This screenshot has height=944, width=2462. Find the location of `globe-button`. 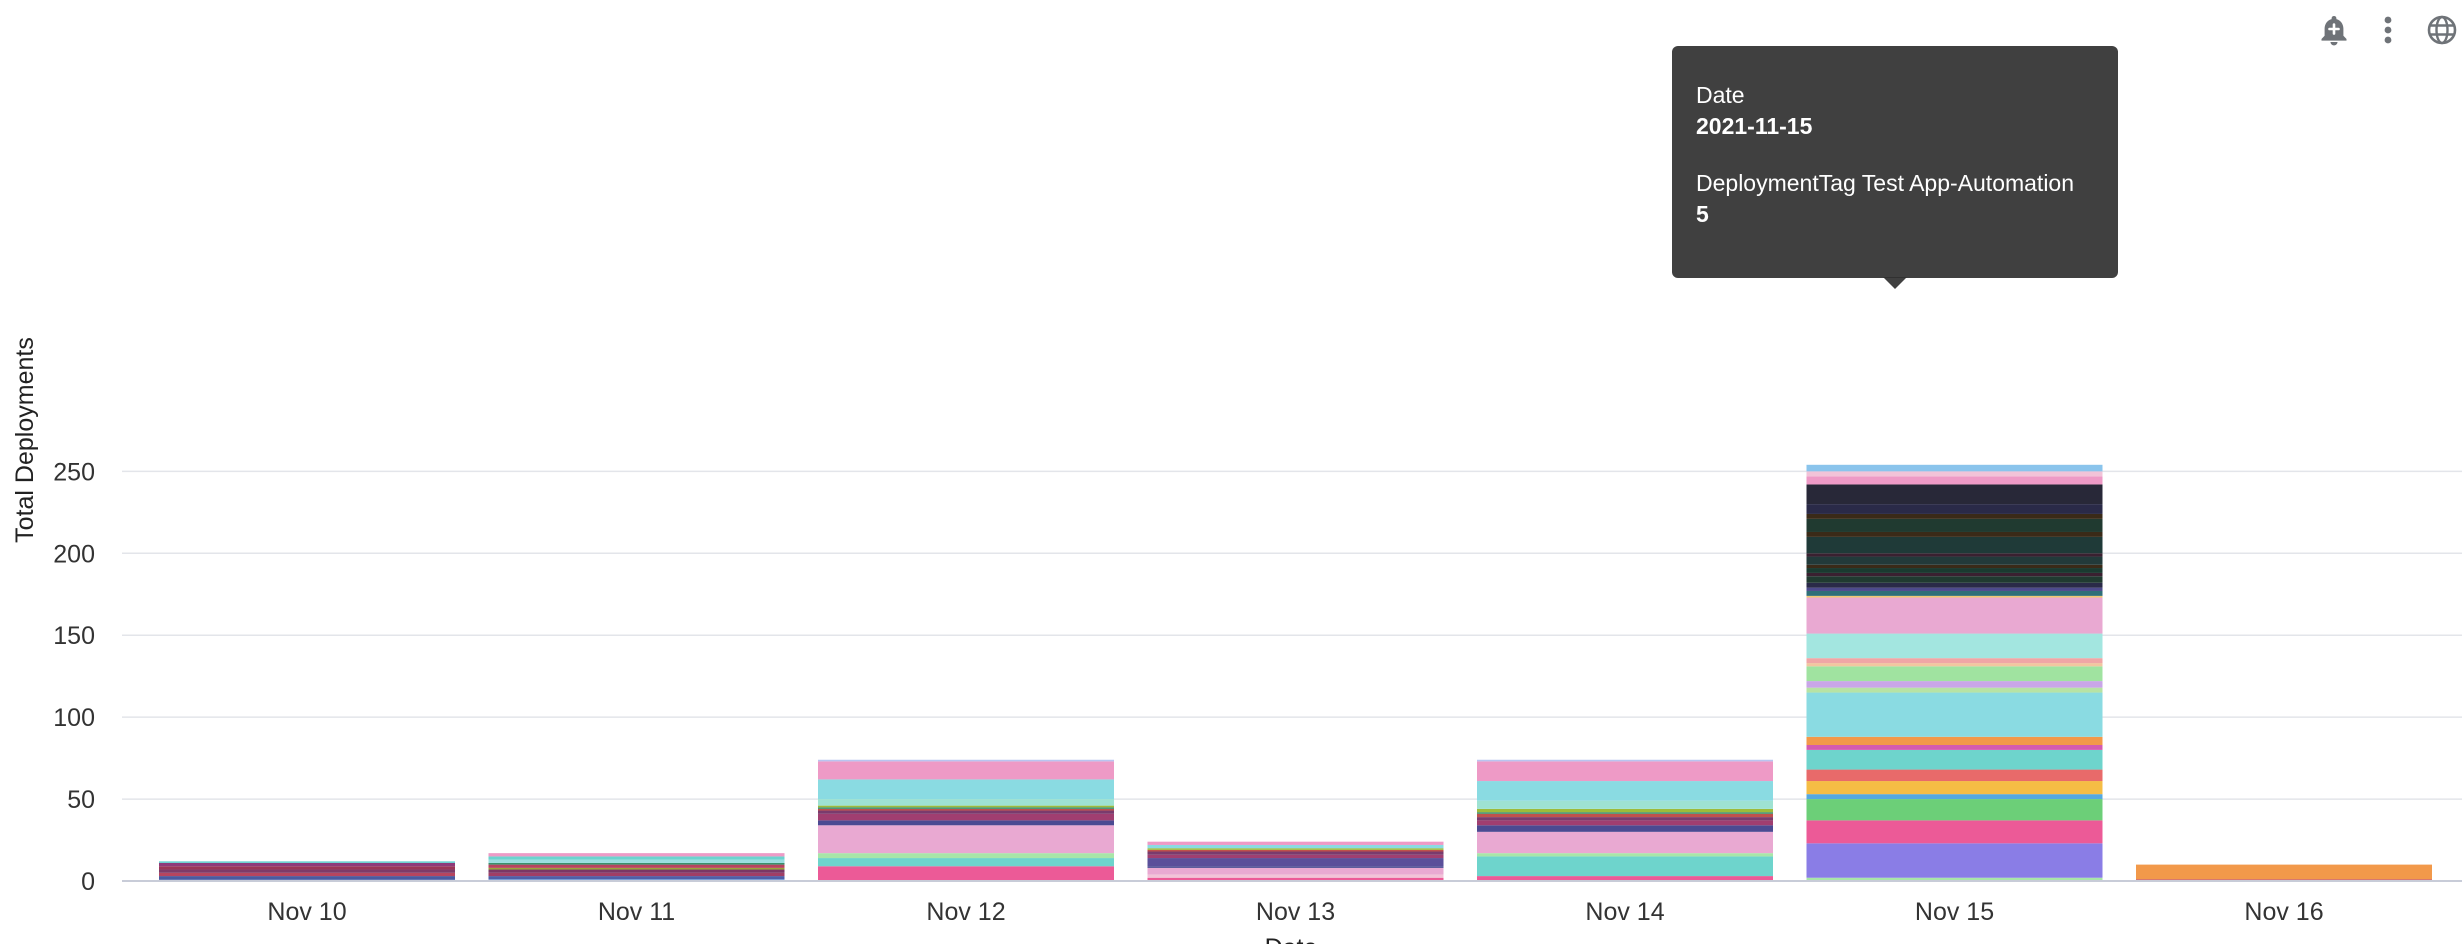

globe-button is located at coordinates (2442, 30).